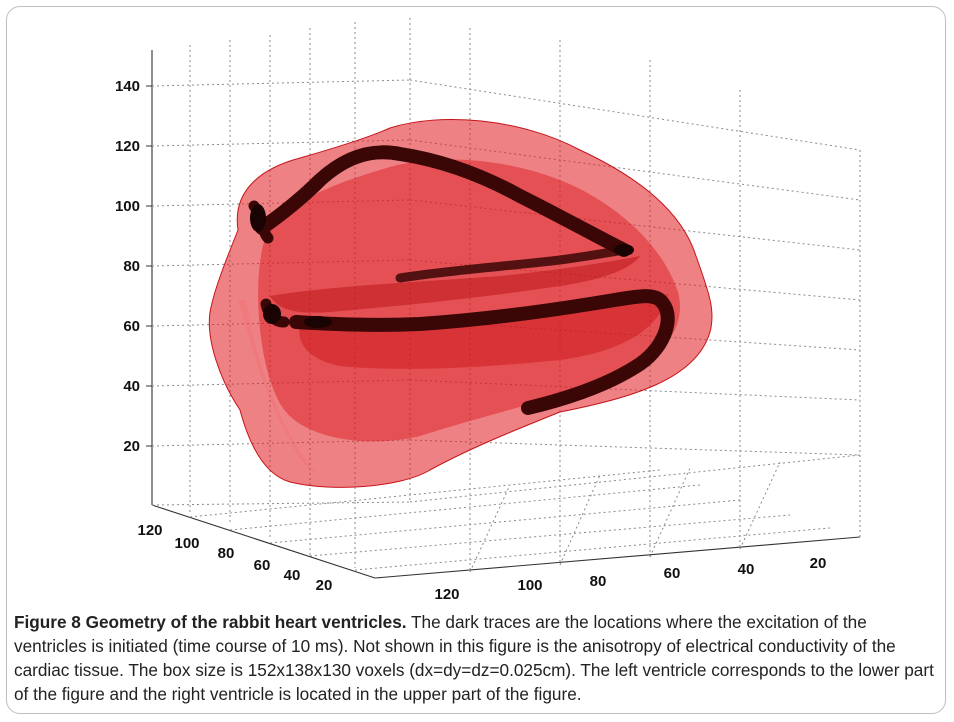 Image resolution: width=954 pixels, height=722 pixels. I want to click on z-tick-label: 40, so click(131, 386).